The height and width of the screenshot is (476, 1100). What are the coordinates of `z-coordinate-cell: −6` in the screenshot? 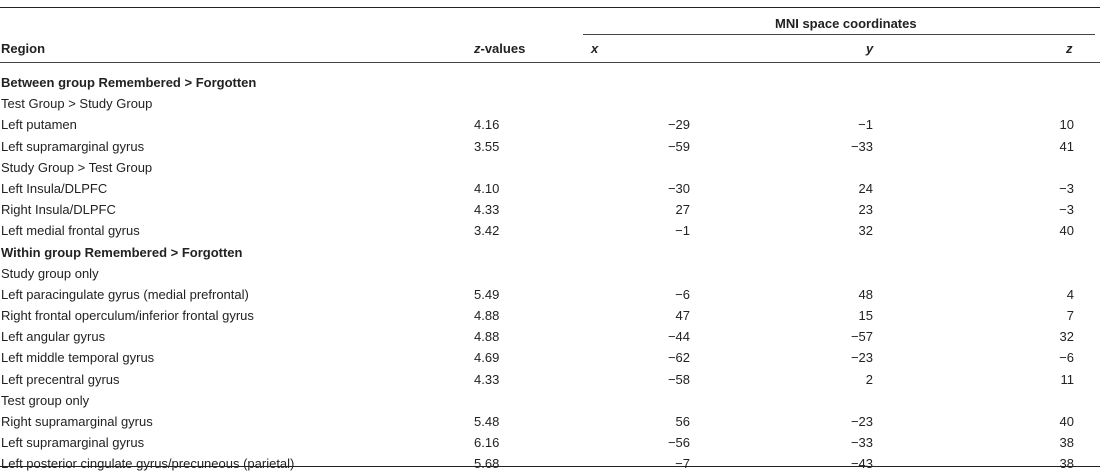 It's located at (1066, 358).